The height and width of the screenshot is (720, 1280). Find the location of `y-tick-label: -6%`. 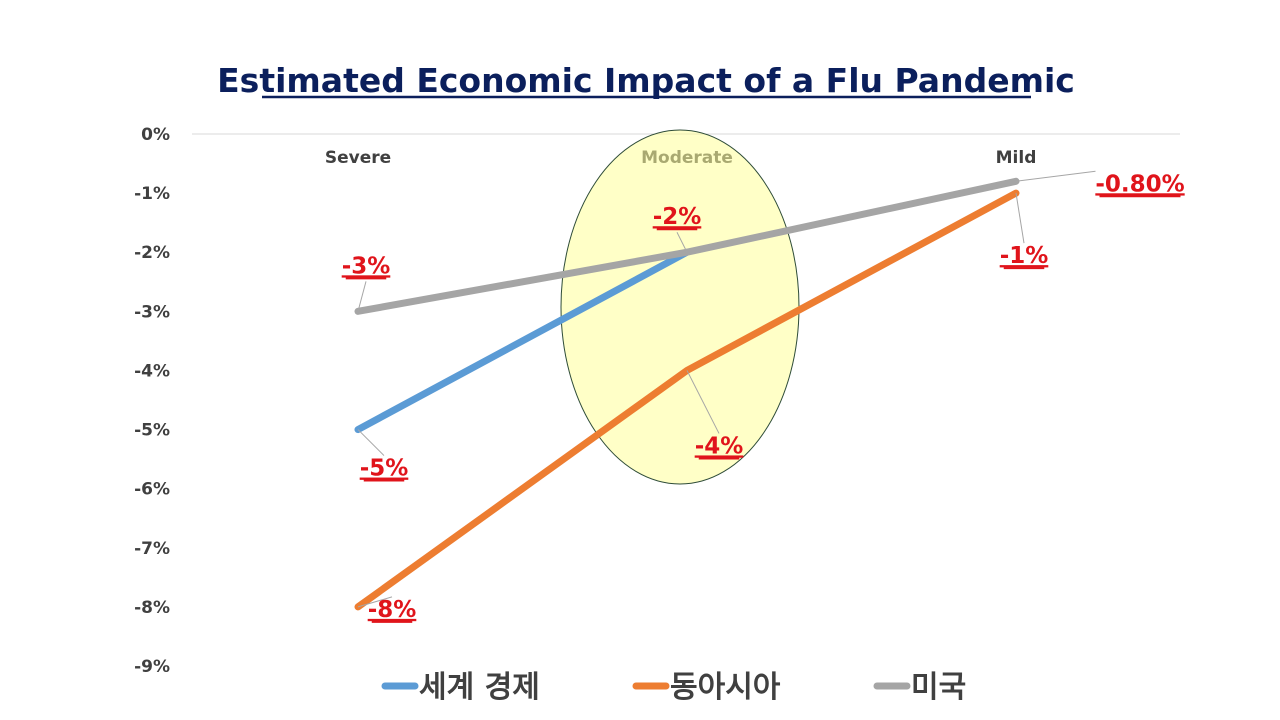

y-tick-label: -6% is located at coordinates (152, 490).